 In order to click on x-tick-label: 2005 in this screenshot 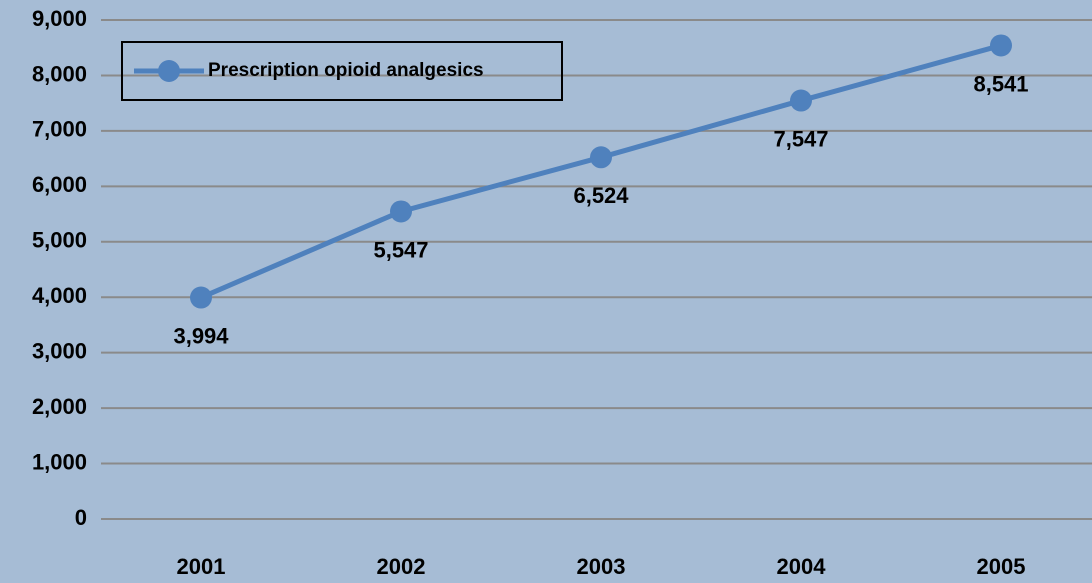, I will do `click(1001, 566)`.